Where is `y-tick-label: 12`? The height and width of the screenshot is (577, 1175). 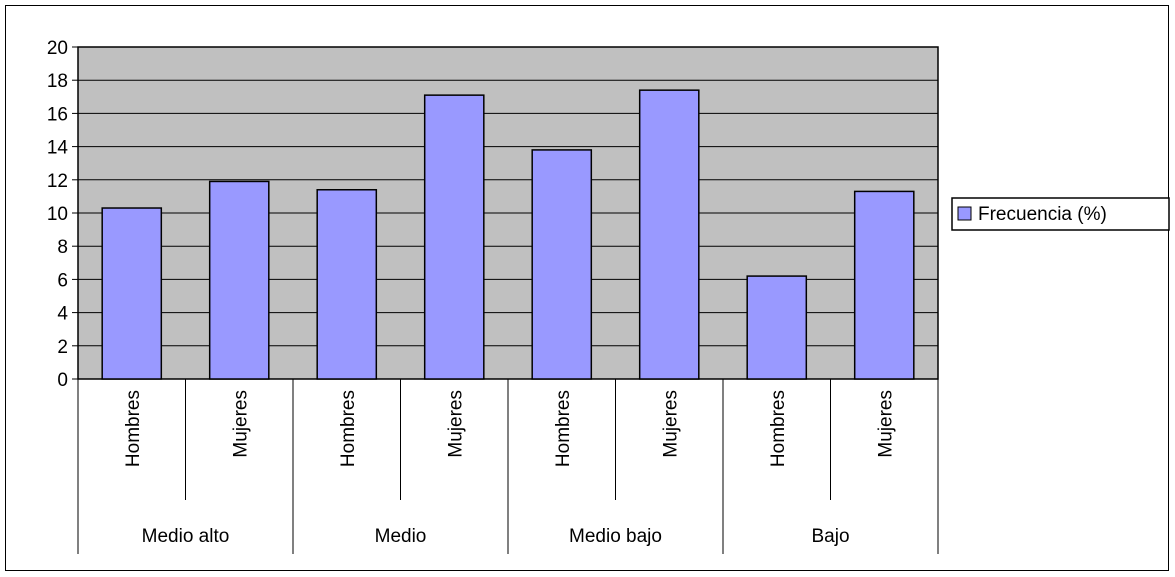 y-tick-label: 12 is located at coordinates (57, 181).